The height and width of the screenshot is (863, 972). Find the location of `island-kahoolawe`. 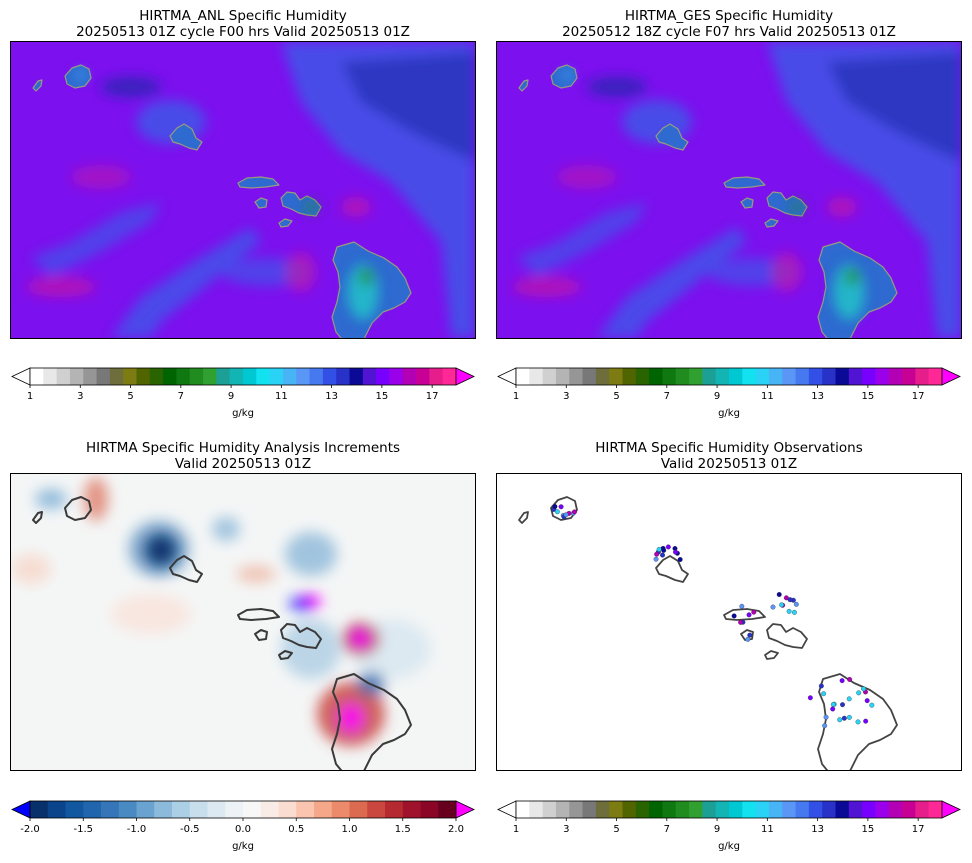

island-kahoolawe is located at coordinates (285, 223).